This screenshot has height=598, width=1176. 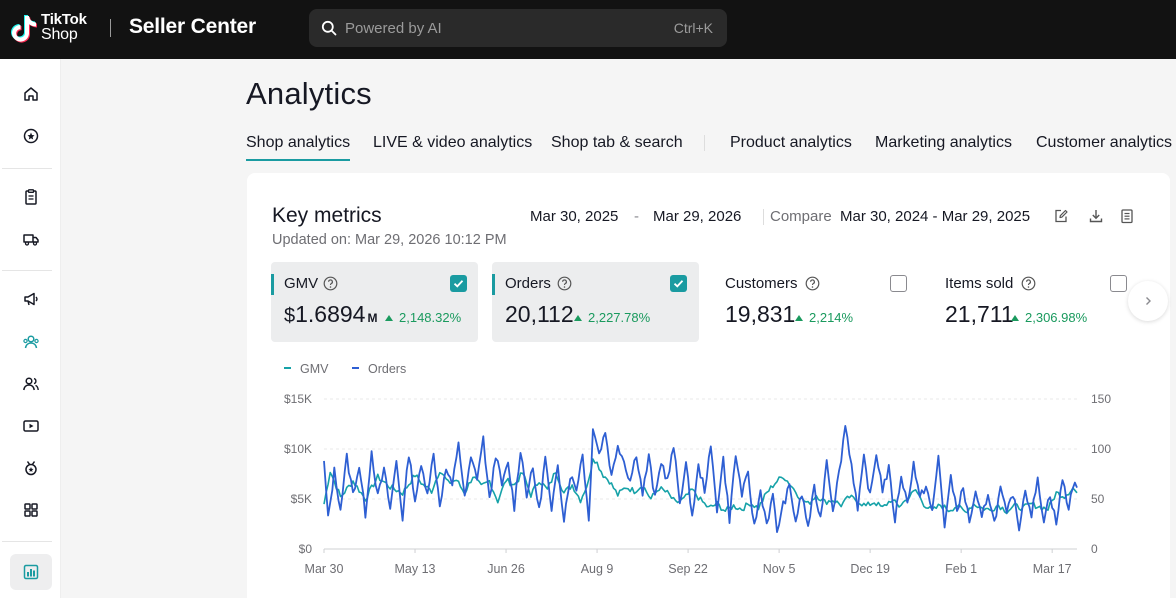 I want to click on date-compare-divider, so click(x=763, y=217).